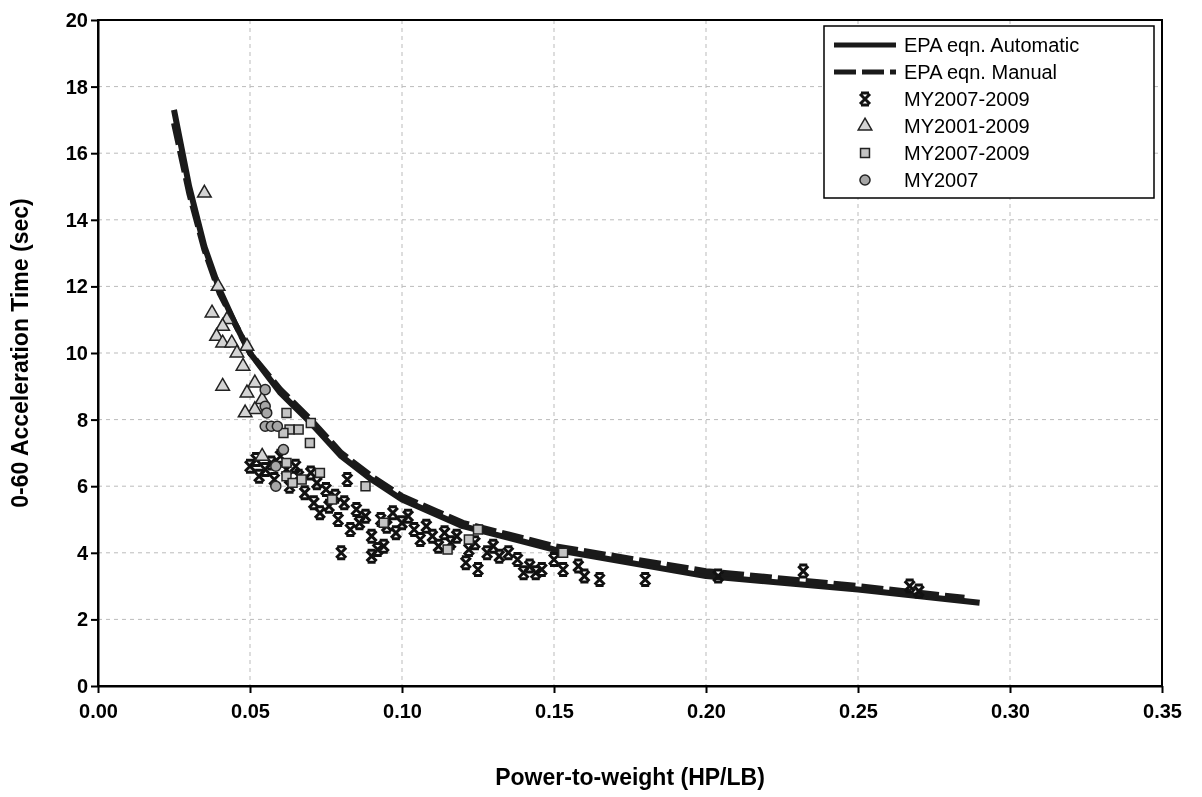 This screenshot has width=1202, height=797. Describe the element at coordinates (76, 86) in the screenshot. I see `y-tick-label: 18` at that location.